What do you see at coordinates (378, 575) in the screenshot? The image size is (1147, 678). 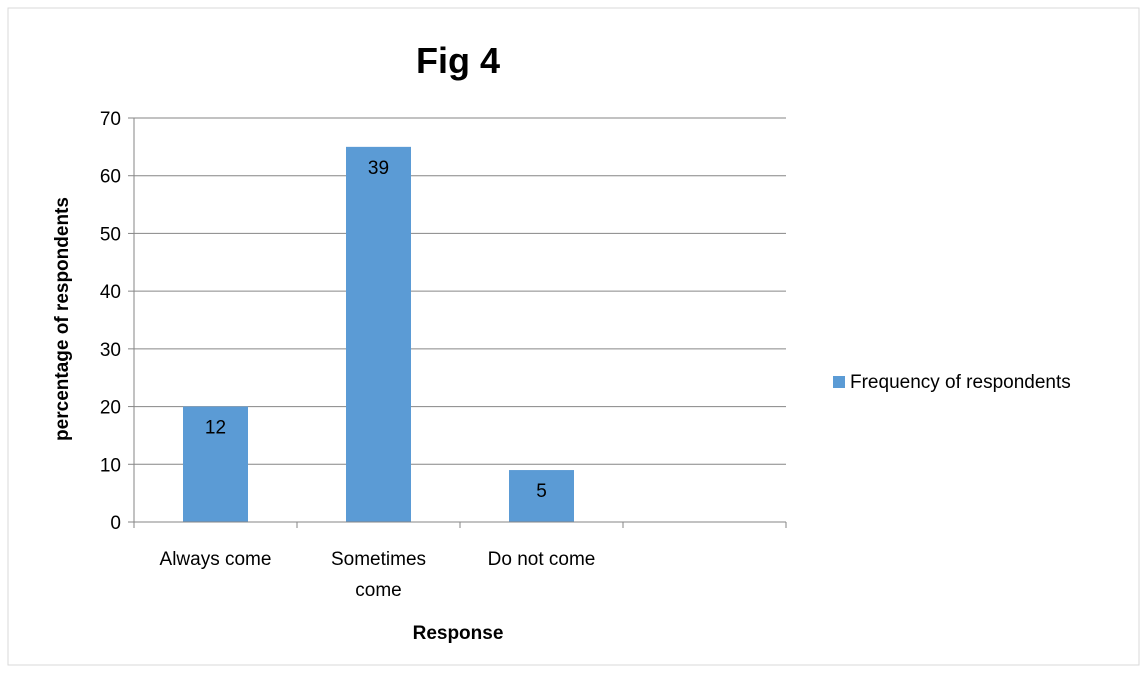 I see `x-tick-label: Sometimes come` at bounding box center [378, 575].